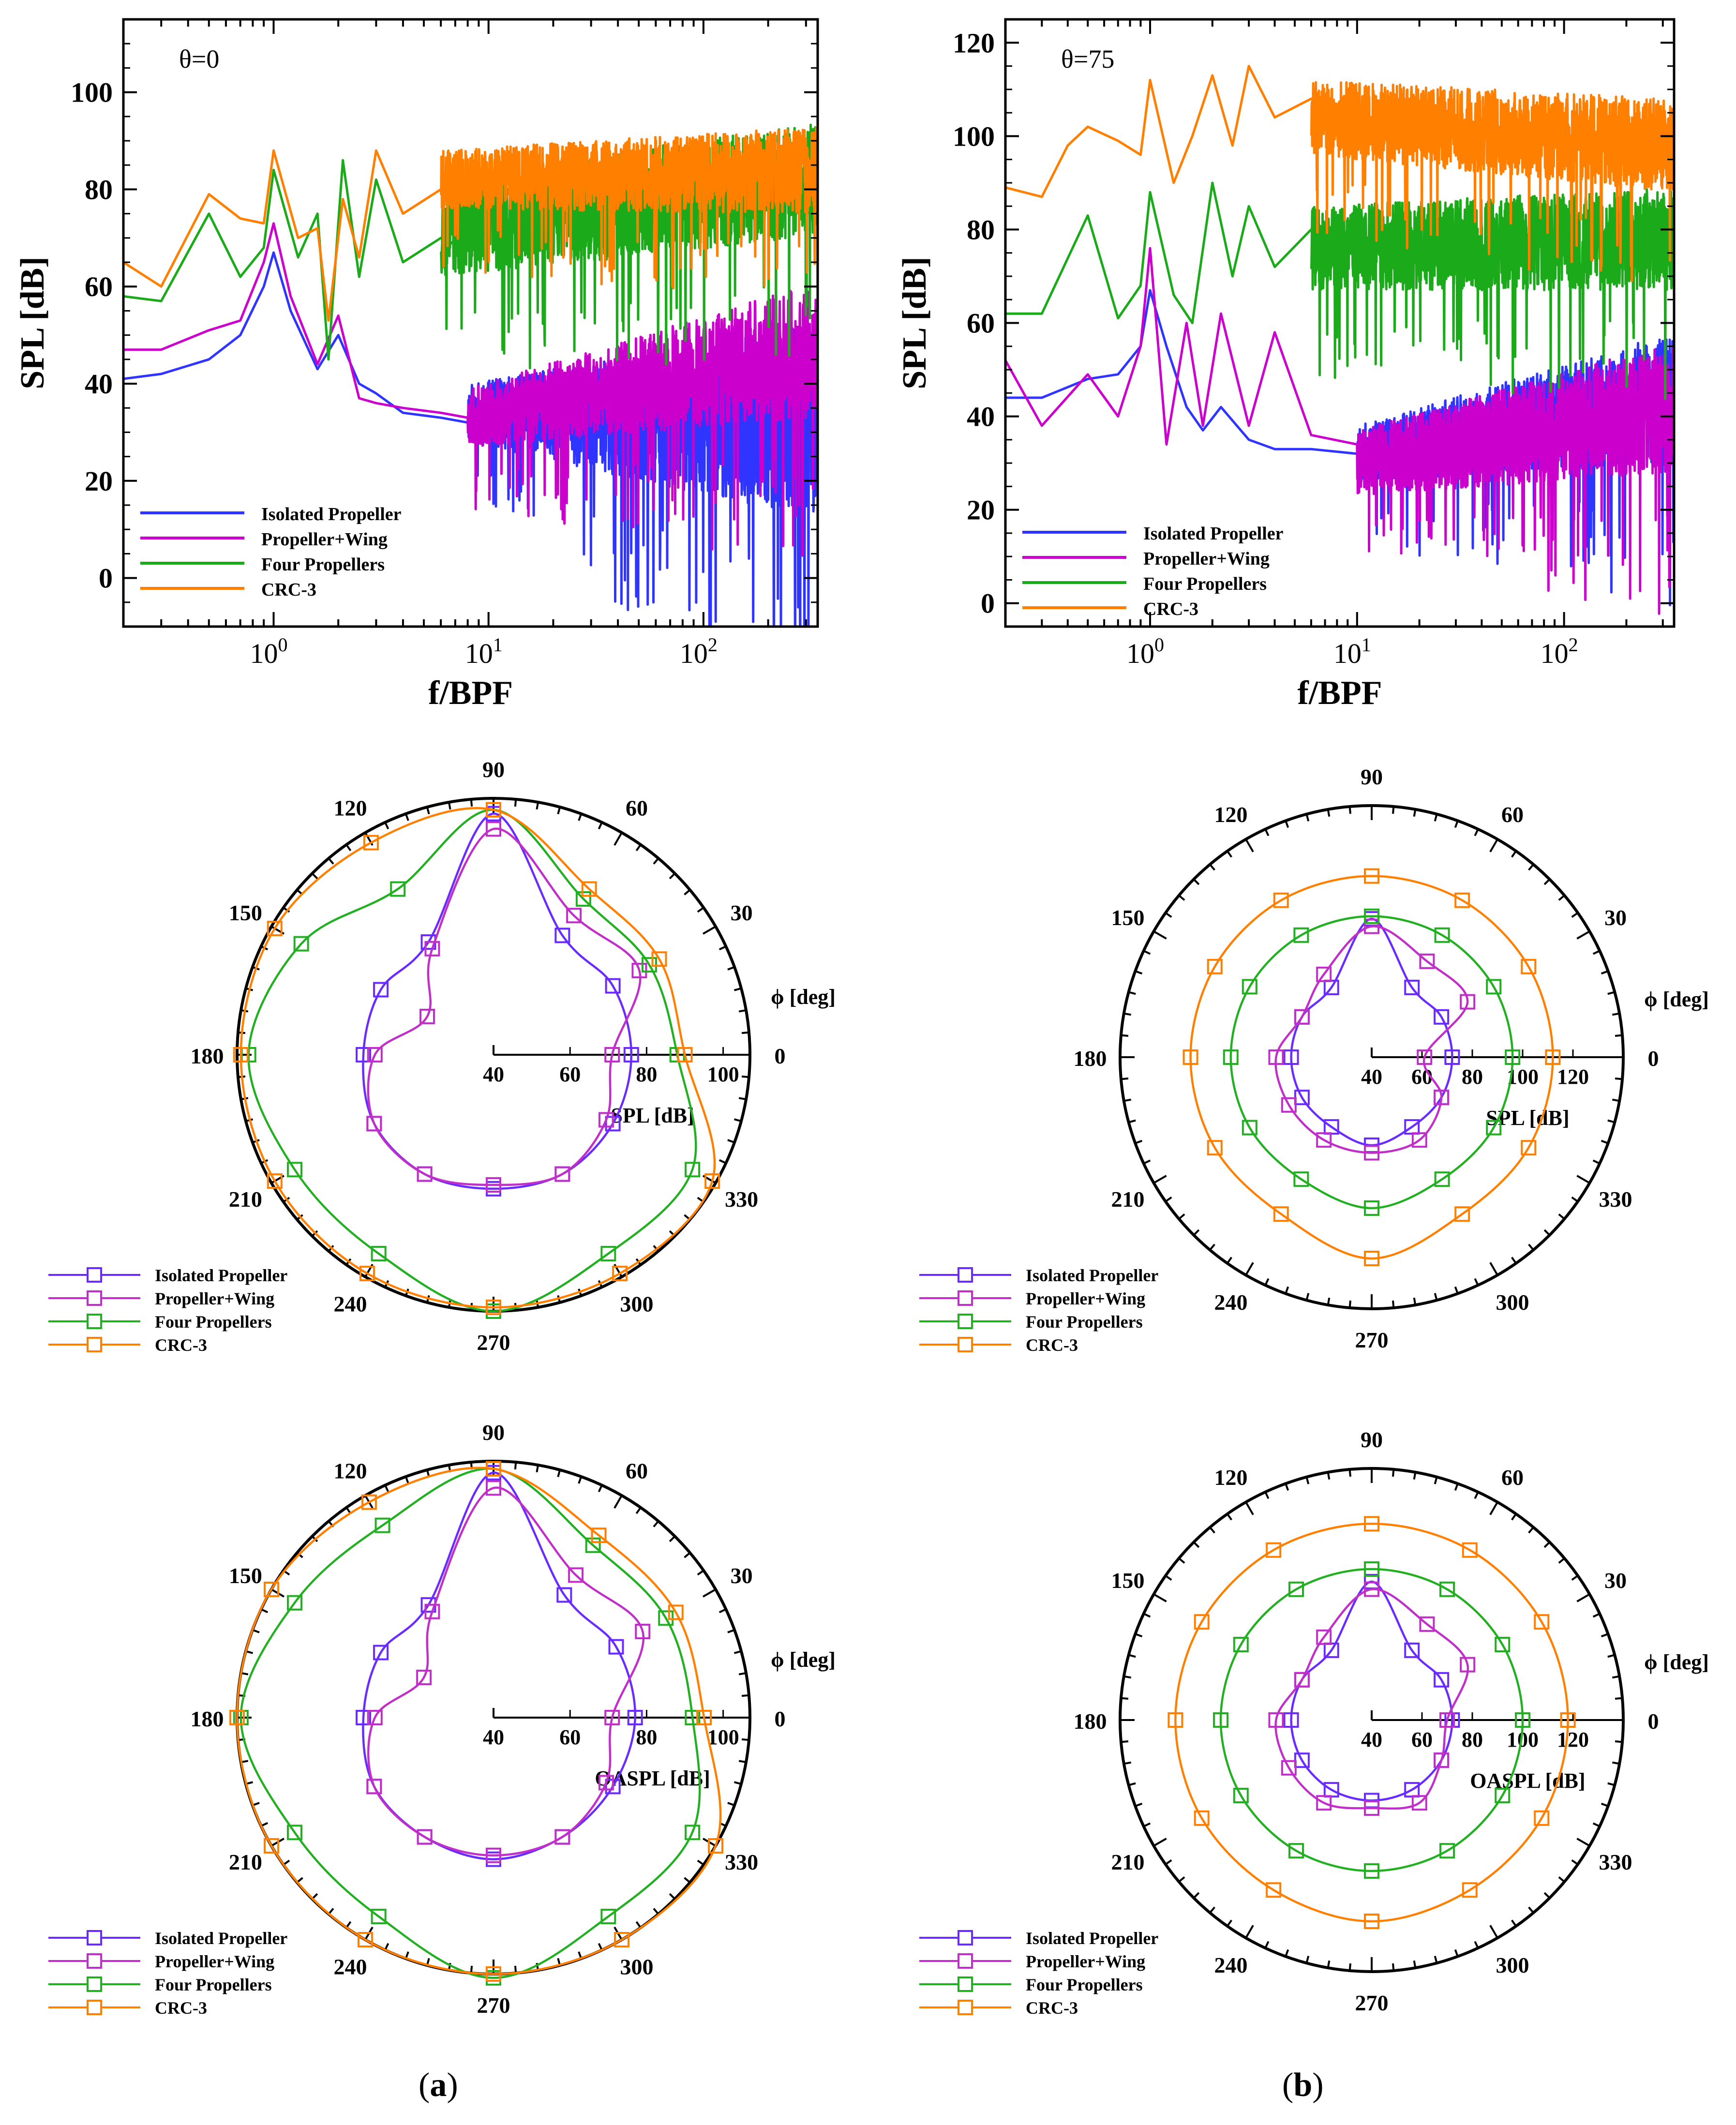 The image size is (1736, 2125). Describe the element at coordinates (1615, 1199) in the screenshot. I see `angle-label: 330` at that location.